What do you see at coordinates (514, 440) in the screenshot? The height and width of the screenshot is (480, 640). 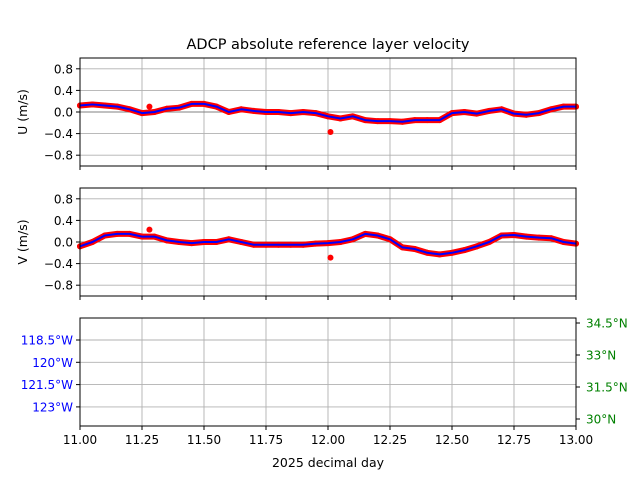 I see `x-tick-label: 12.75` at bounding box center [514, 440].